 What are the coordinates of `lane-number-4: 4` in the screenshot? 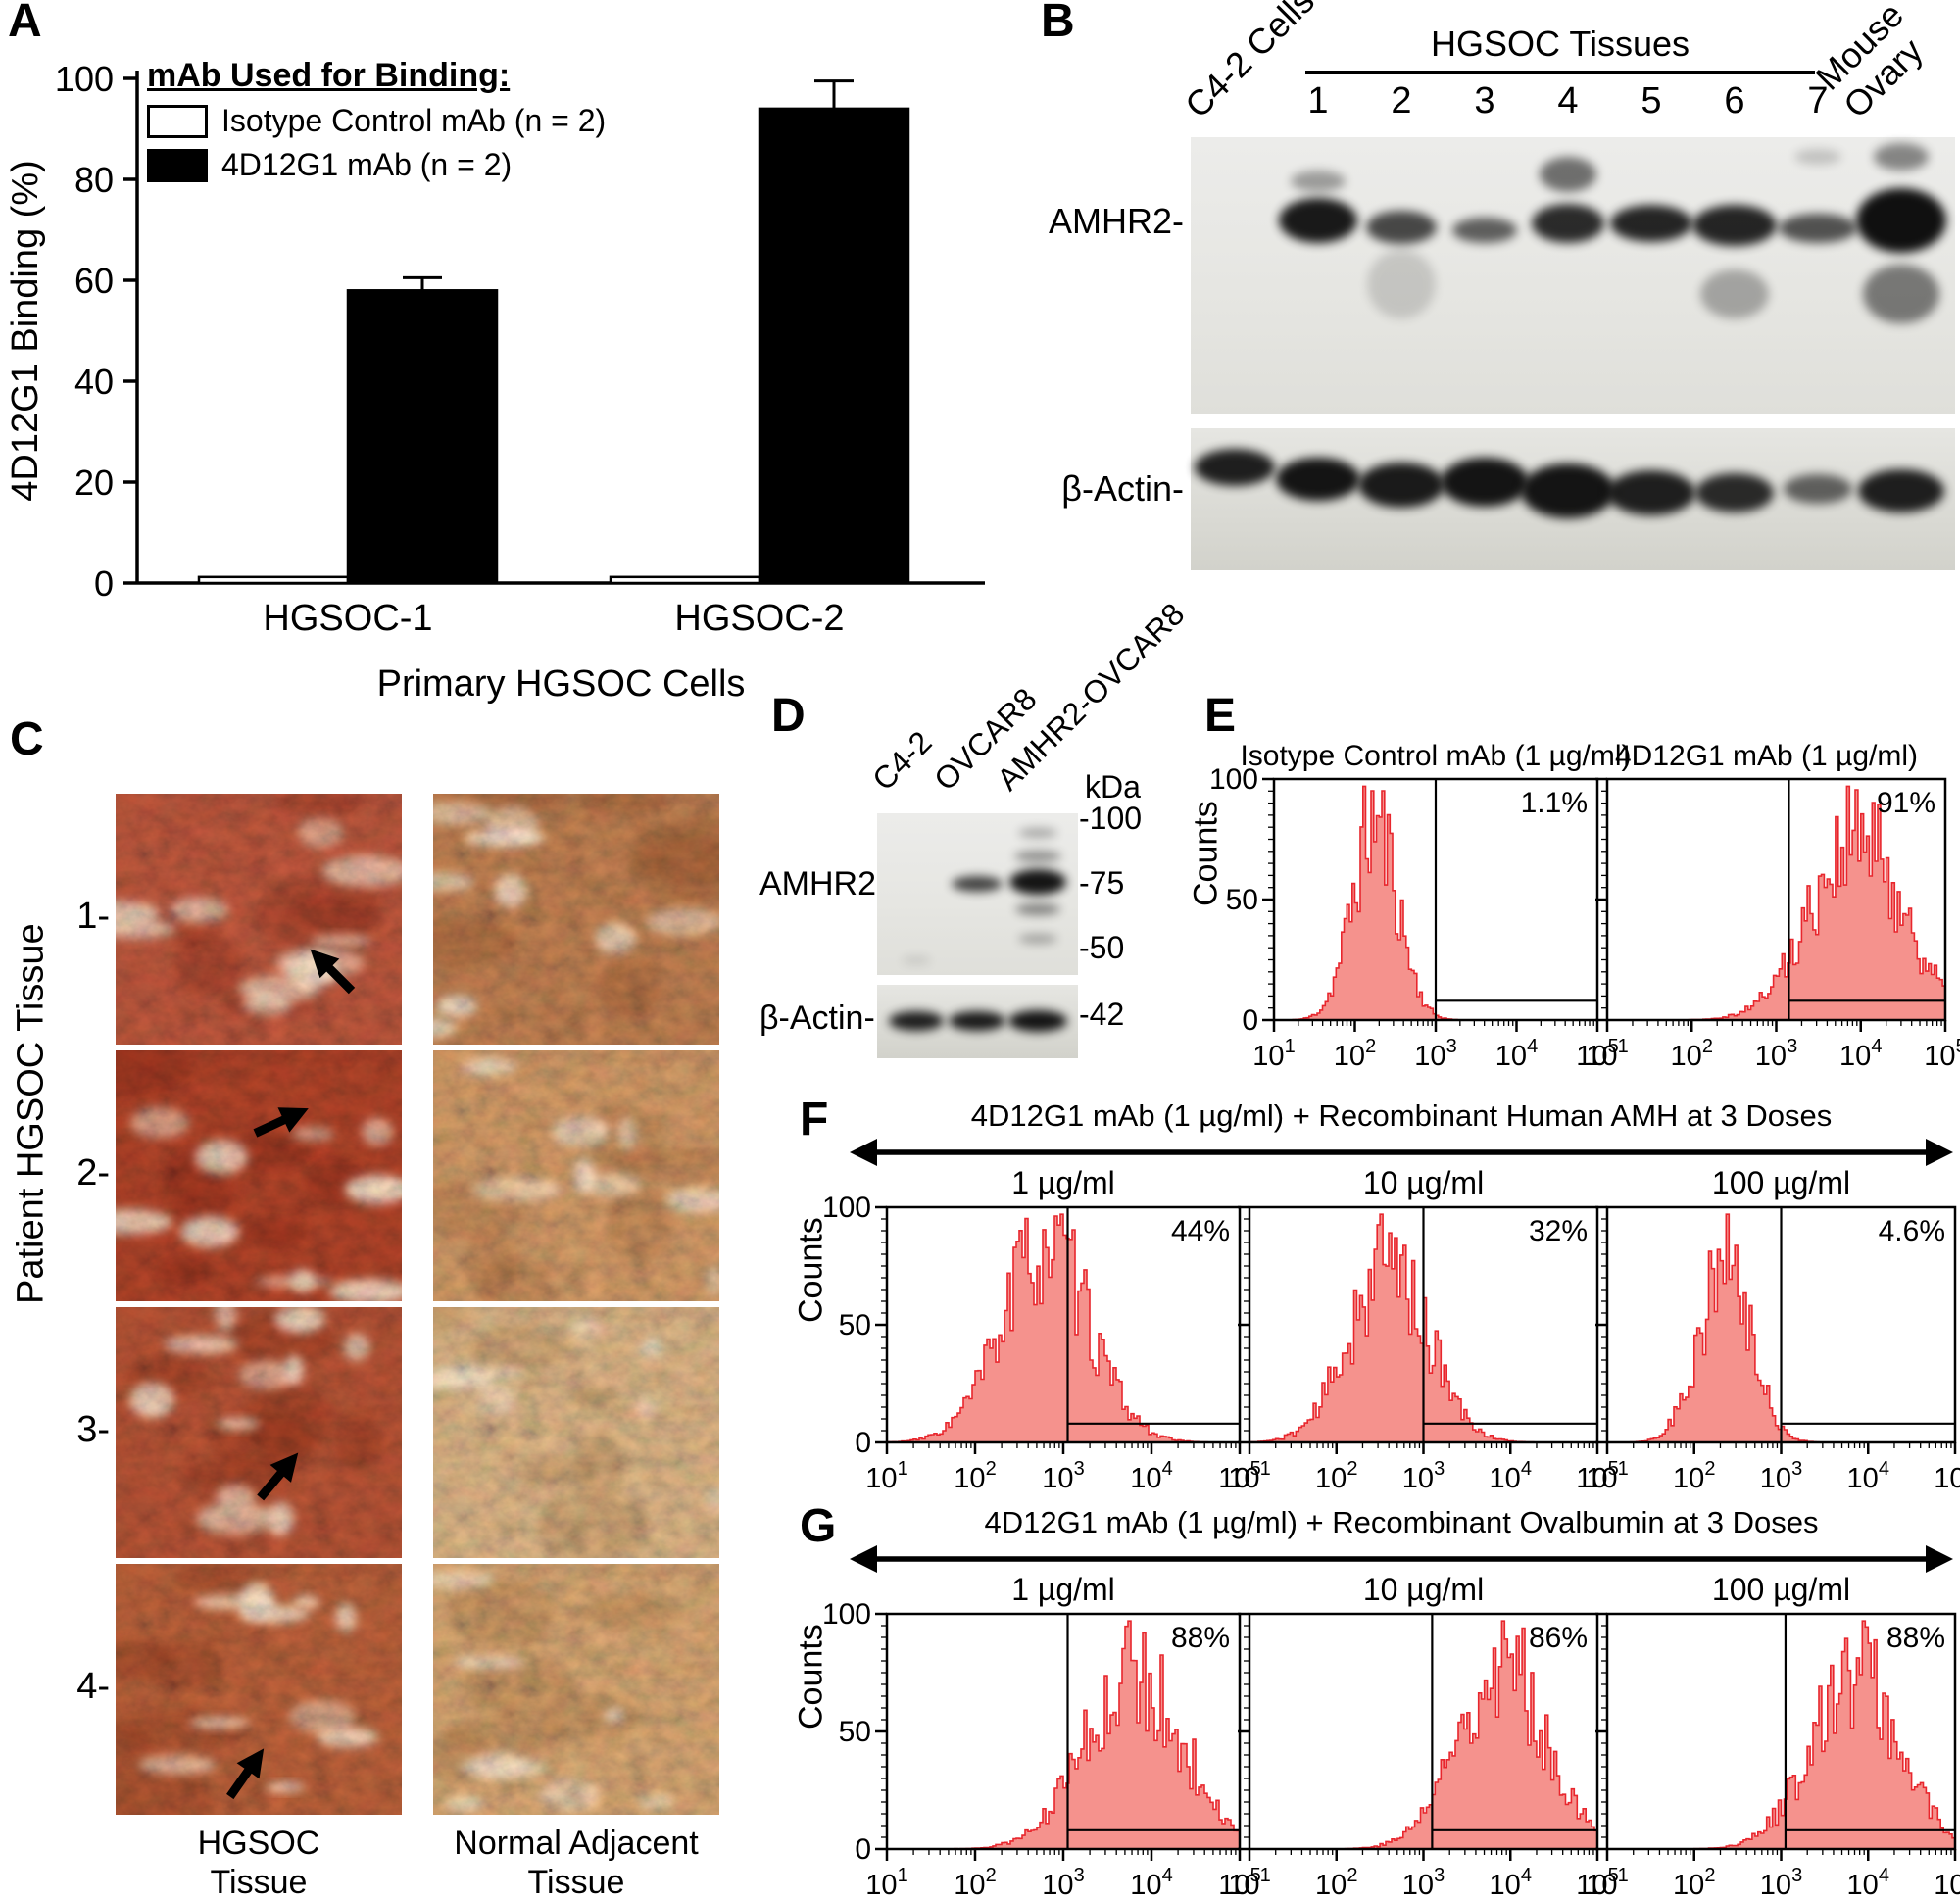 It's located at (1568, 101).